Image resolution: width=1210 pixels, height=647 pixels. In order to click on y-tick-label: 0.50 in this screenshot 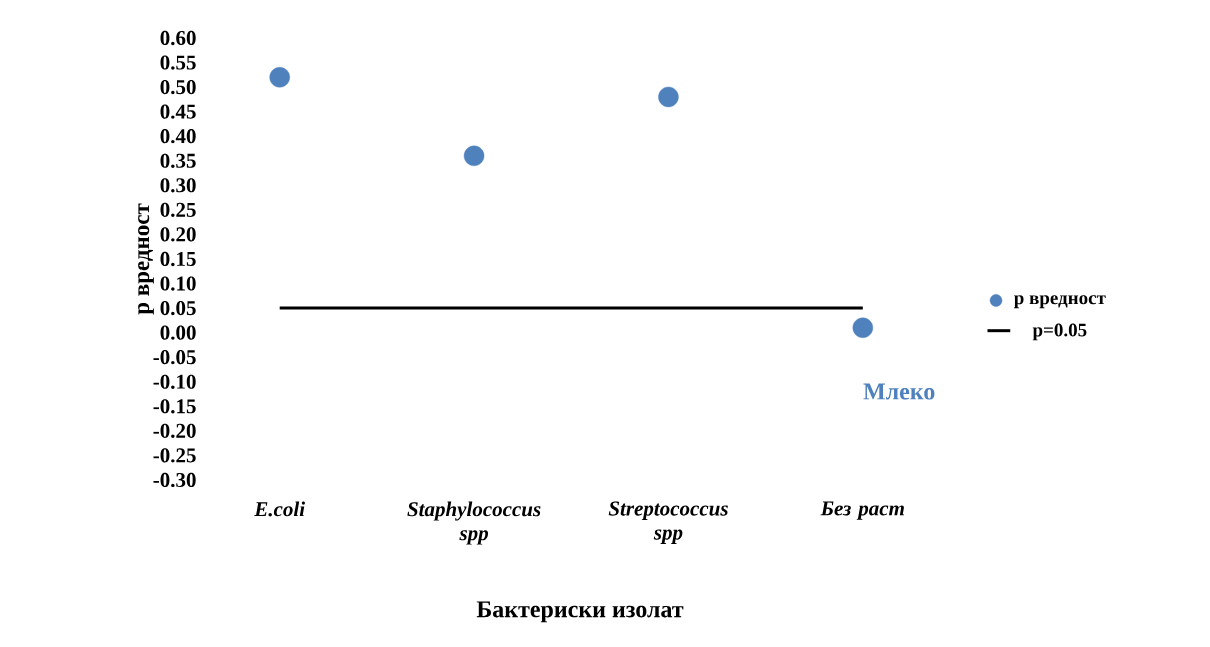, I will do `click(178, 87)`.